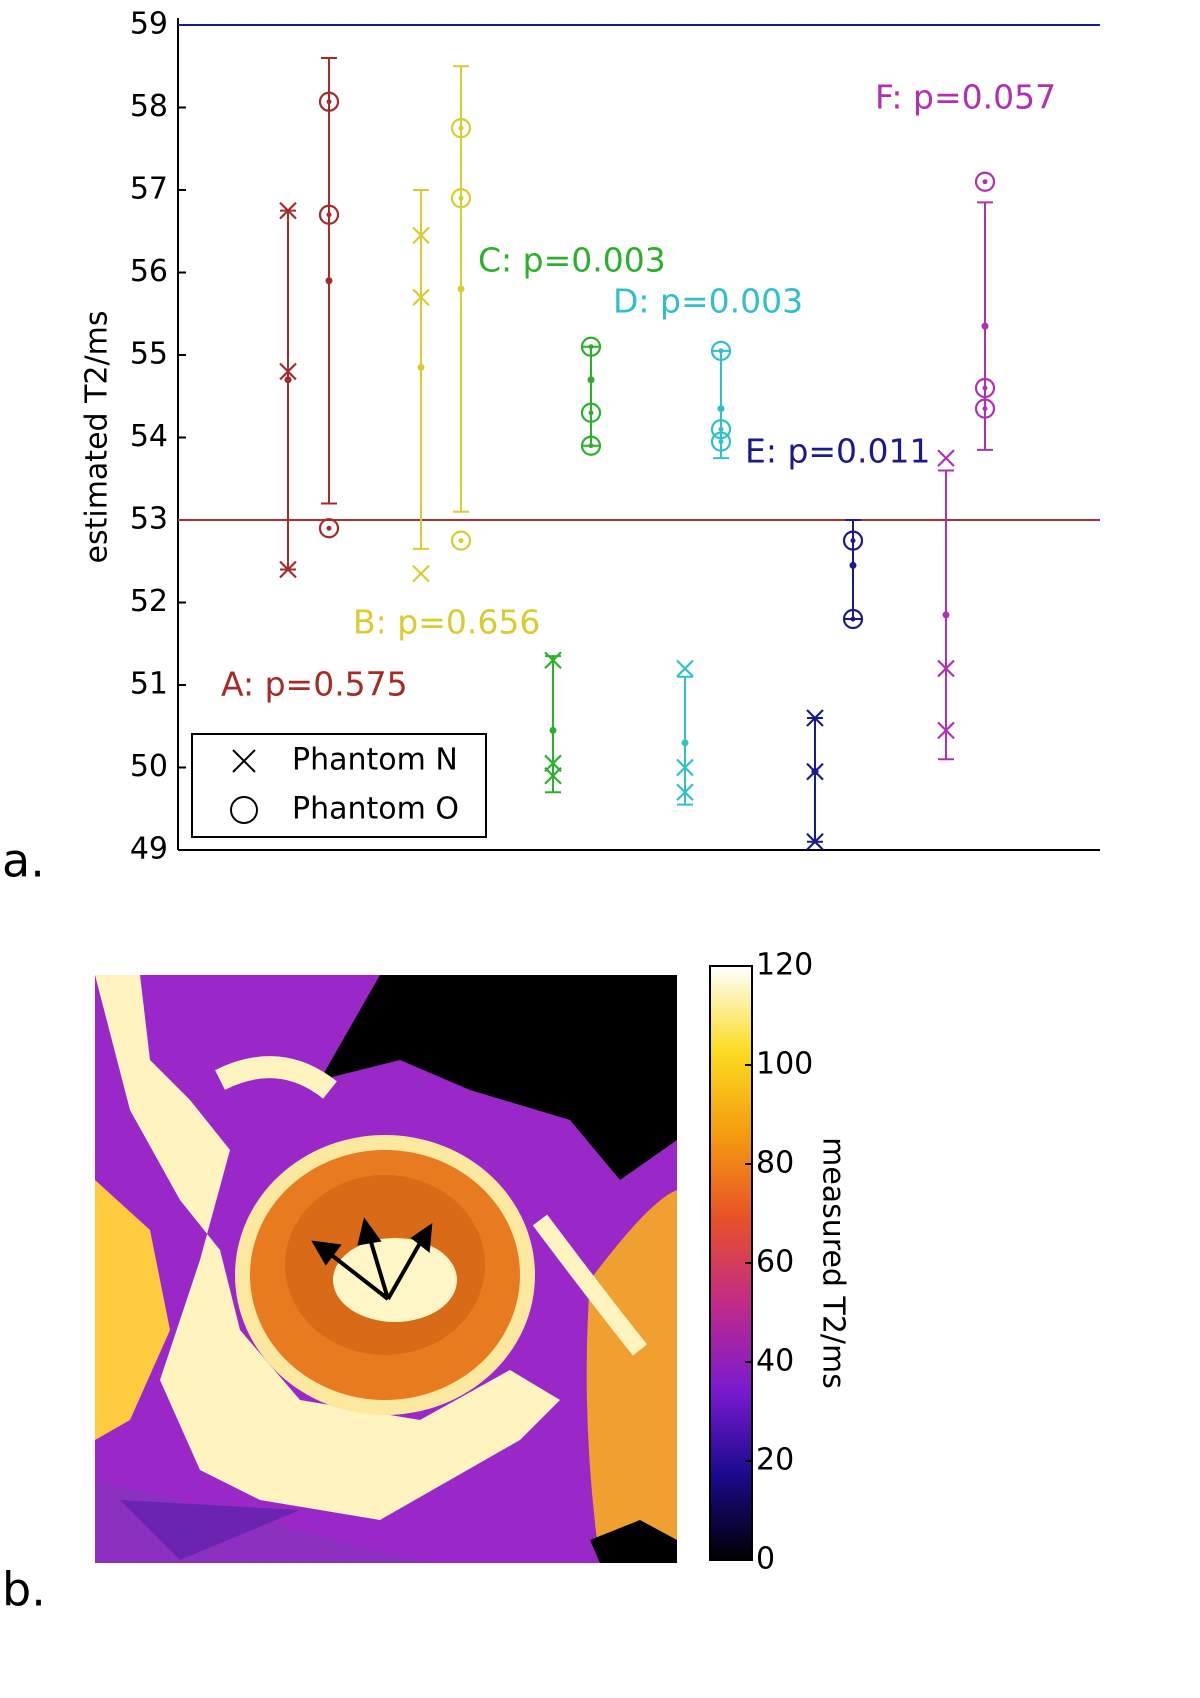  I want to click on y-tick-label: 56, so click(149, 271).